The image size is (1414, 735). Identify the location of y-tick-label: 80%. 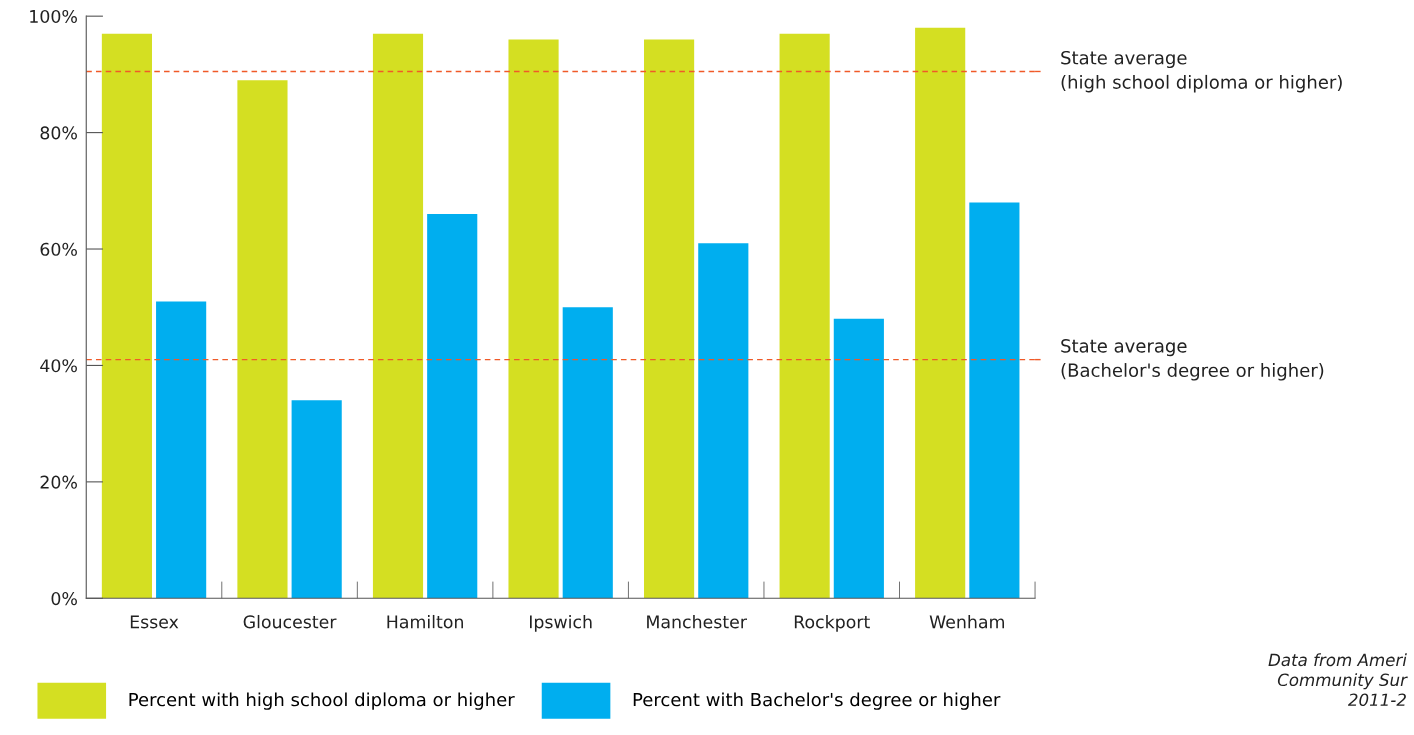
(58, 133).